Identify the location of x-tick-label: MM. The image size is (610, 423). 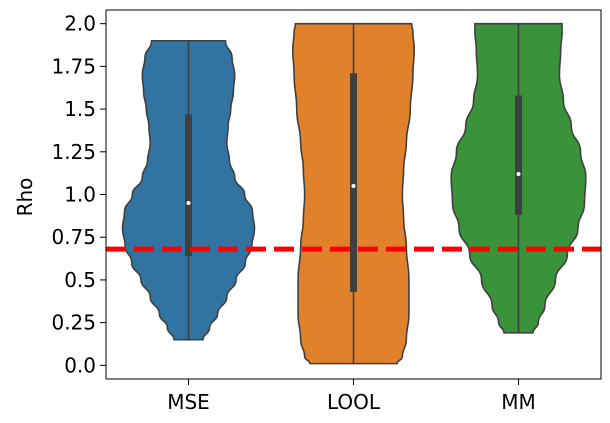
(518, 402).